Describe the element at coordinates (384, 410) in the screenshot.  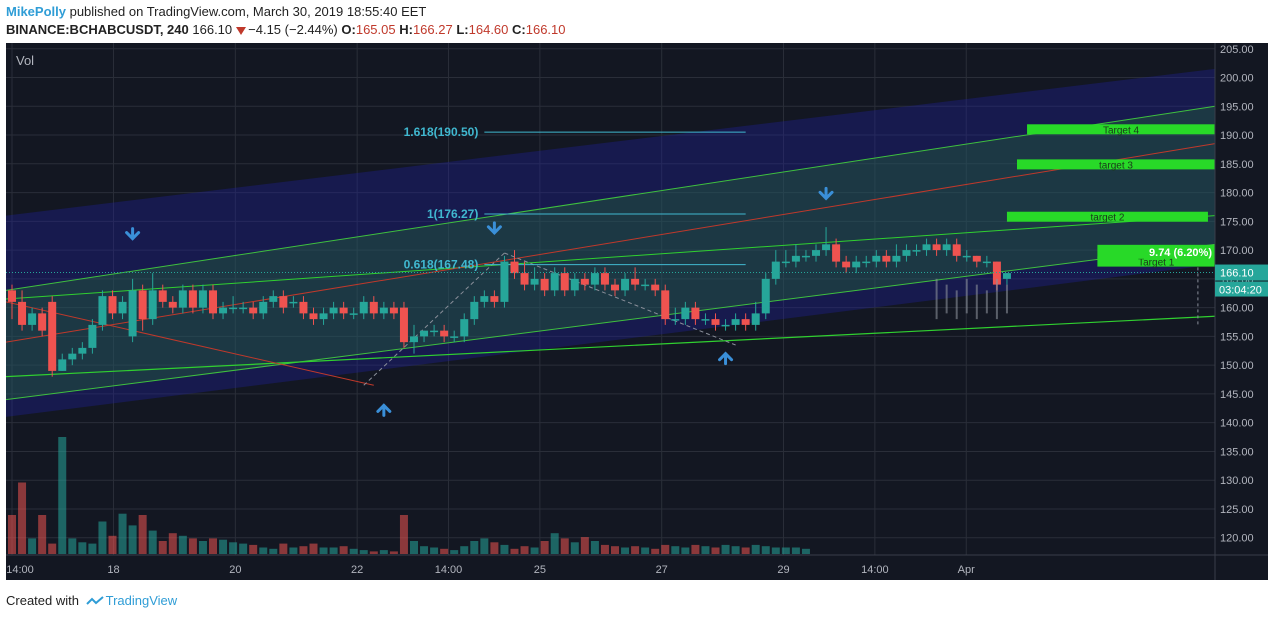
I see `arrow-up-icon` at that location.